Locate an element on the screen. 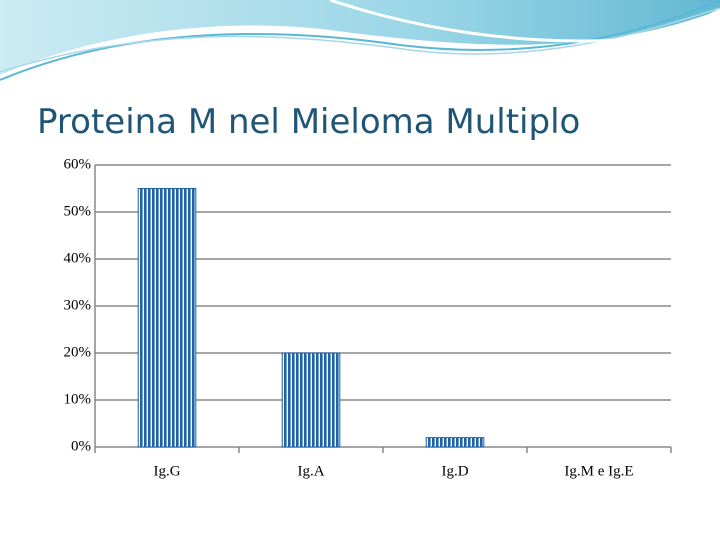 This screenshot has height=540, width=720. y-tick-label: 10% is located at coordinates (78, 399).